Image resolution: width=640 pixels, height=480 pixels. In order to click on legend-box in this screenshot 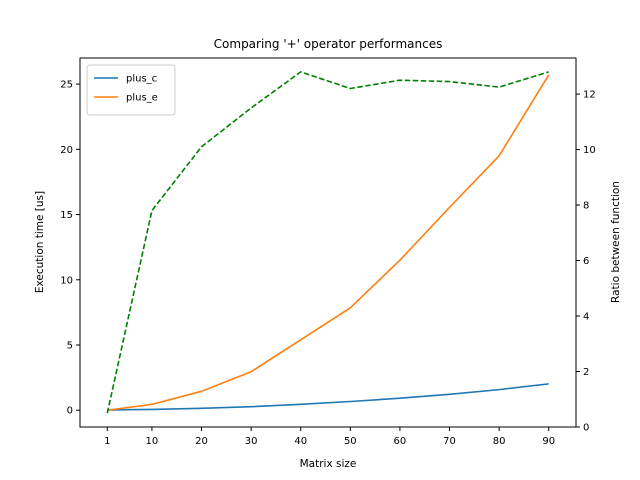, I will do `click(131, 90)`.